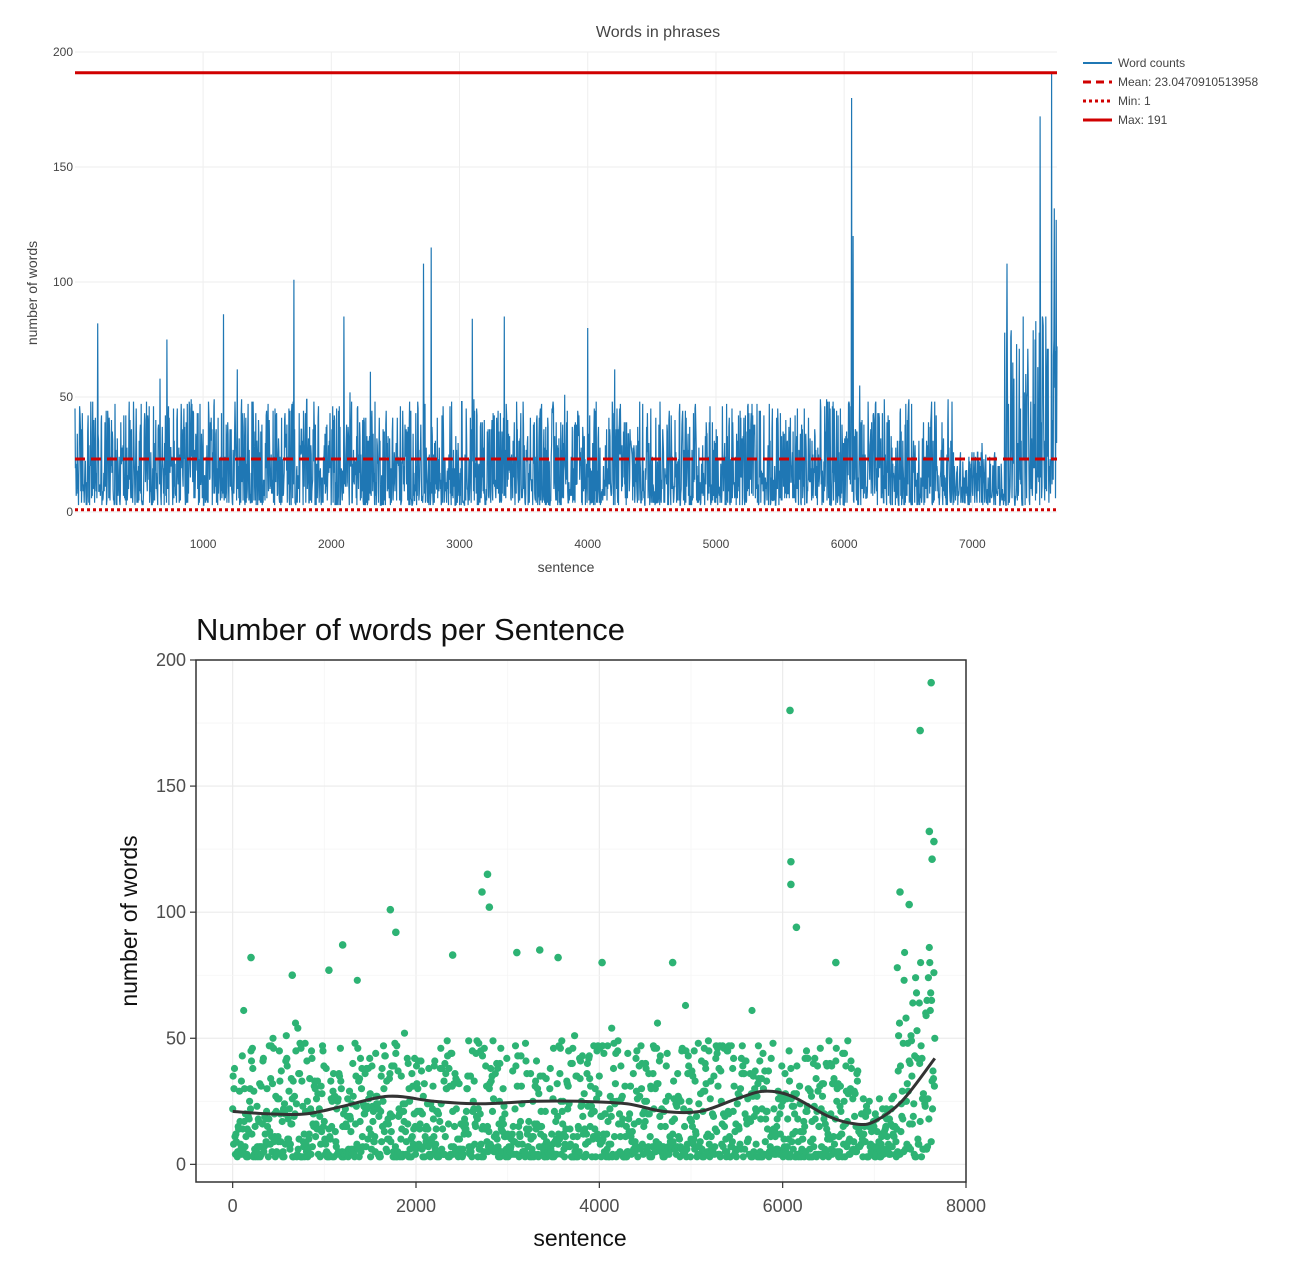 This screenshot has width=1302, height=1286. Describe the element at coordinates (63, 167) in the screenshot. I see `chart1-y-tick-label: 150` at that location.